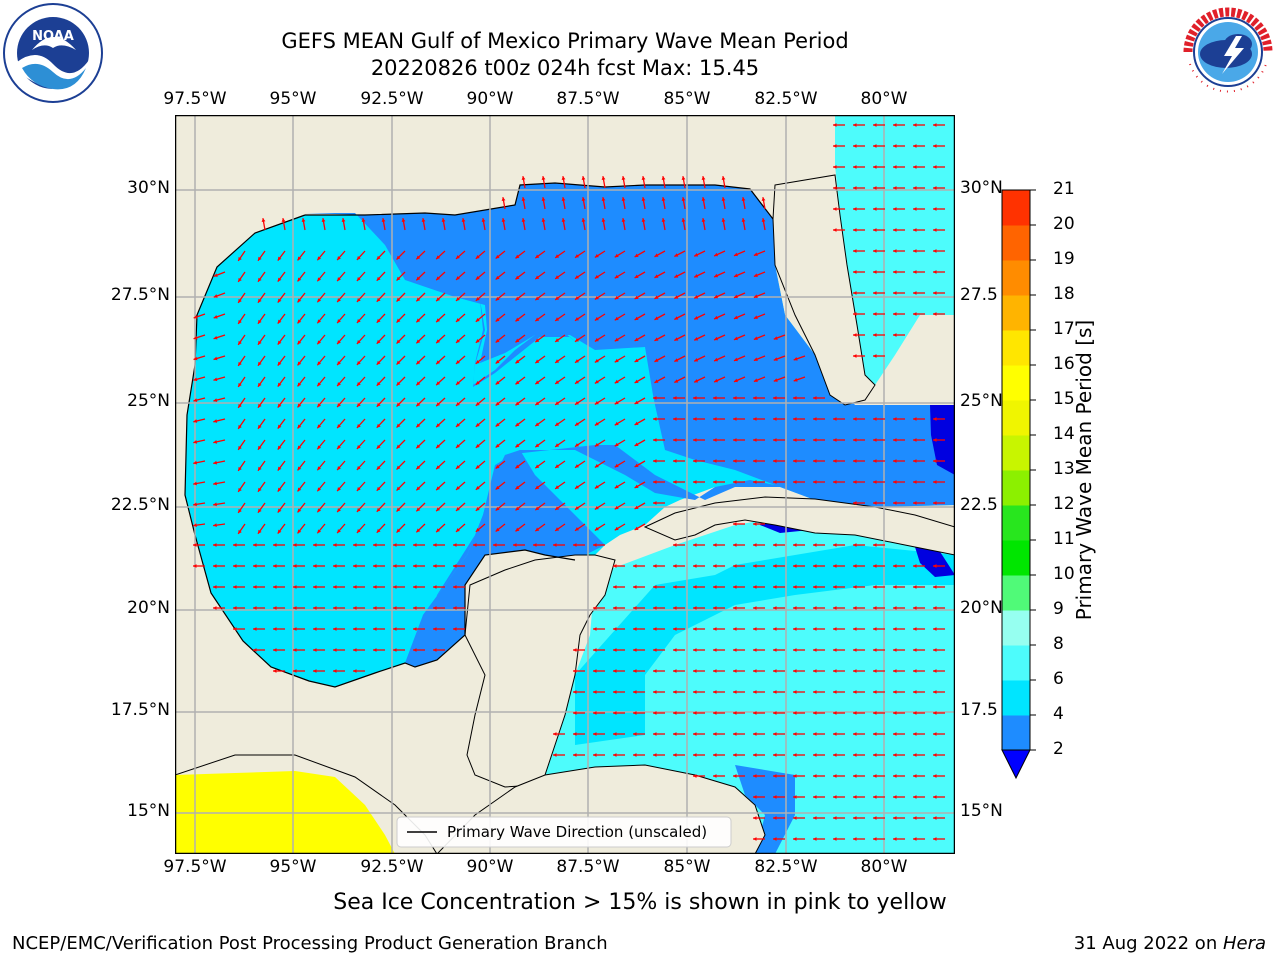  Describe the element at coordinates (490, 867) in the screenshot. I see `lon-label-bottom: 90°W` at that location.